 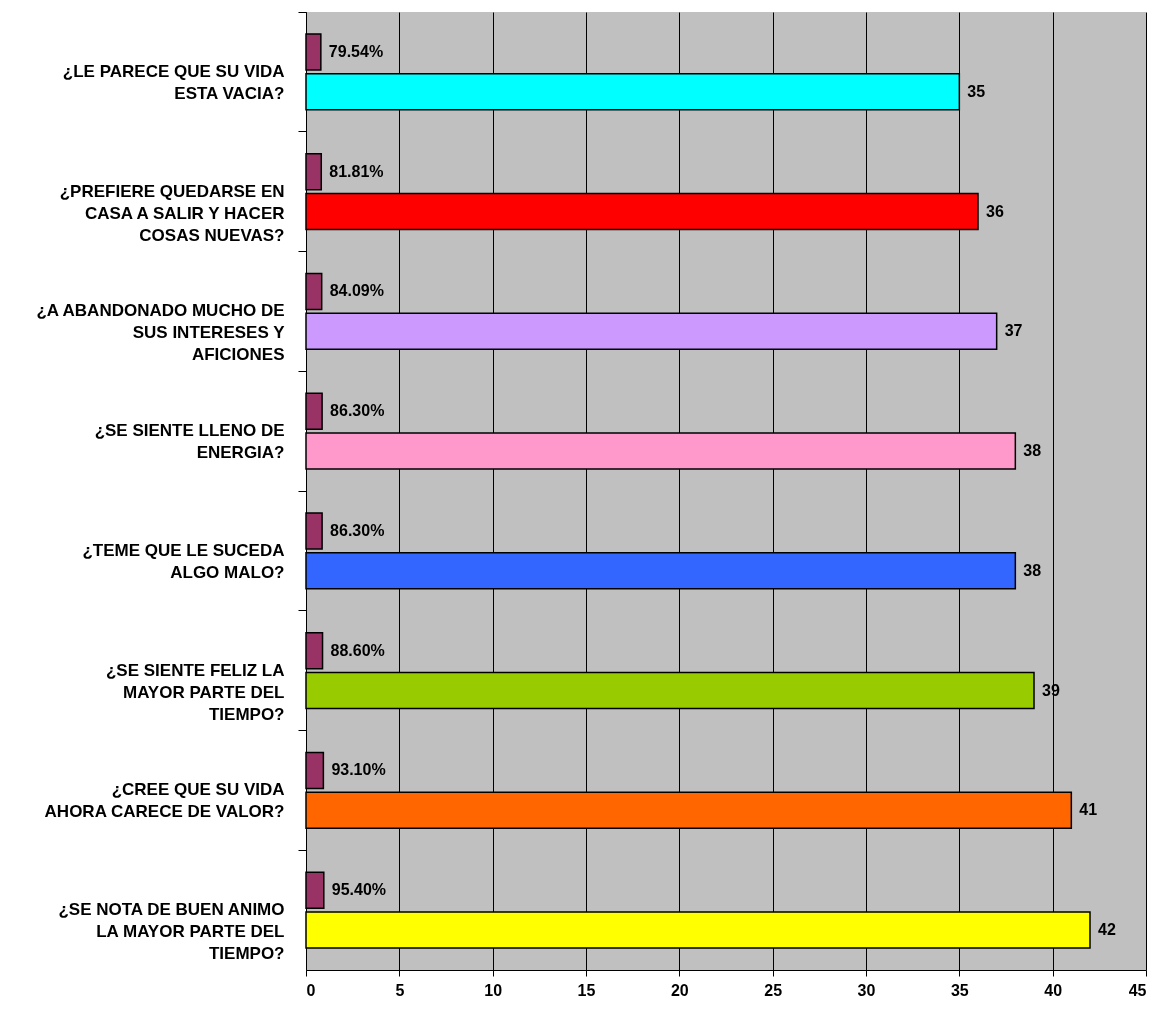 I want to click on data-label: 36, so click(x=995, y=211).